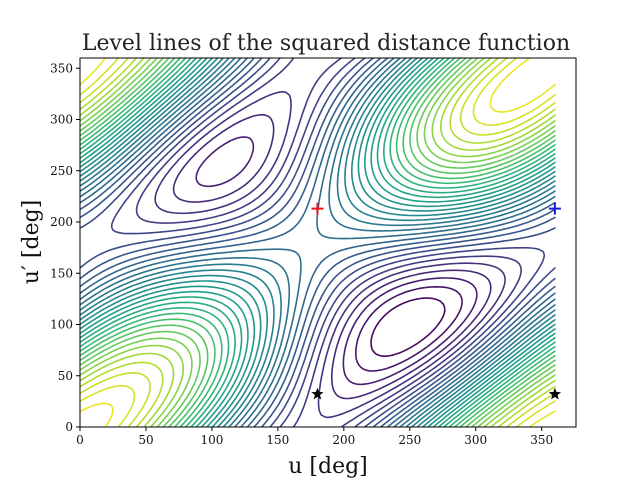 Image resolution: width=640 pixels, height=480 pixels. Describe the element at coordinates (475, 440) in the screenshot. I see `x-tick-label: 300` at that location.